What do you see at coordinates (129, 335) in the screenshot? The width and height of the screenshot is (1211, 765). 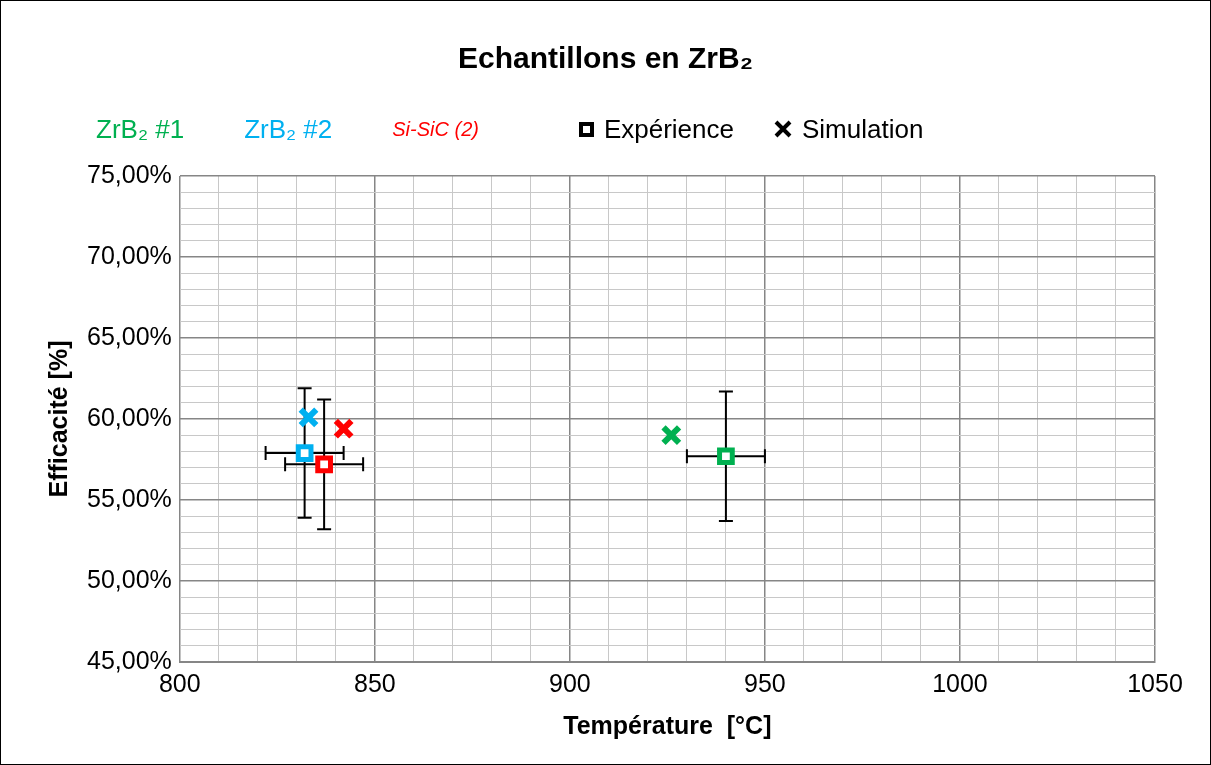 I see `y-tick-label: 65,00%` at bounding box center [129, 335].